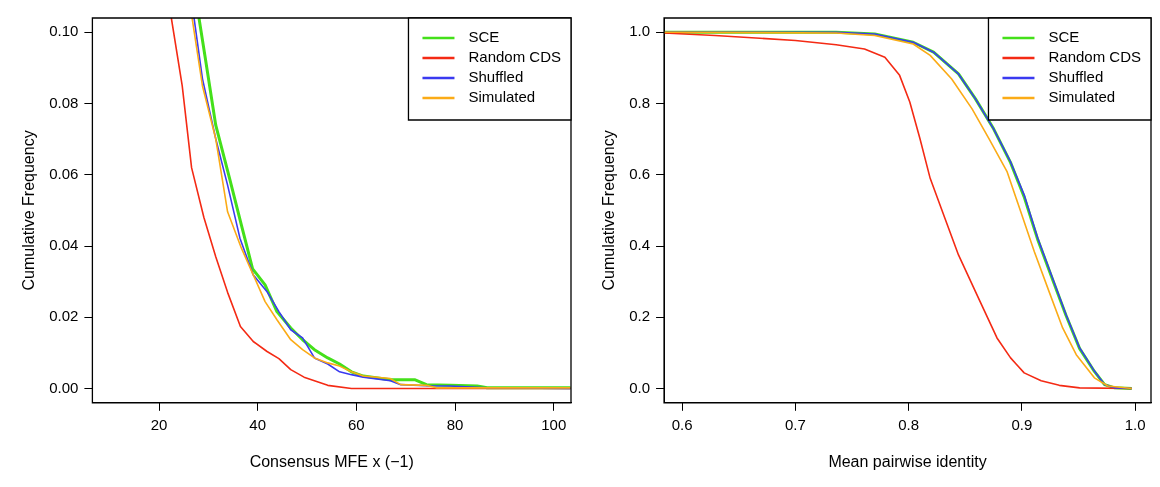  Describe the element at coordinates (331, 461) in the screenshot. I see `x-axis-title: Consensus MFE x (−1)` at that location.